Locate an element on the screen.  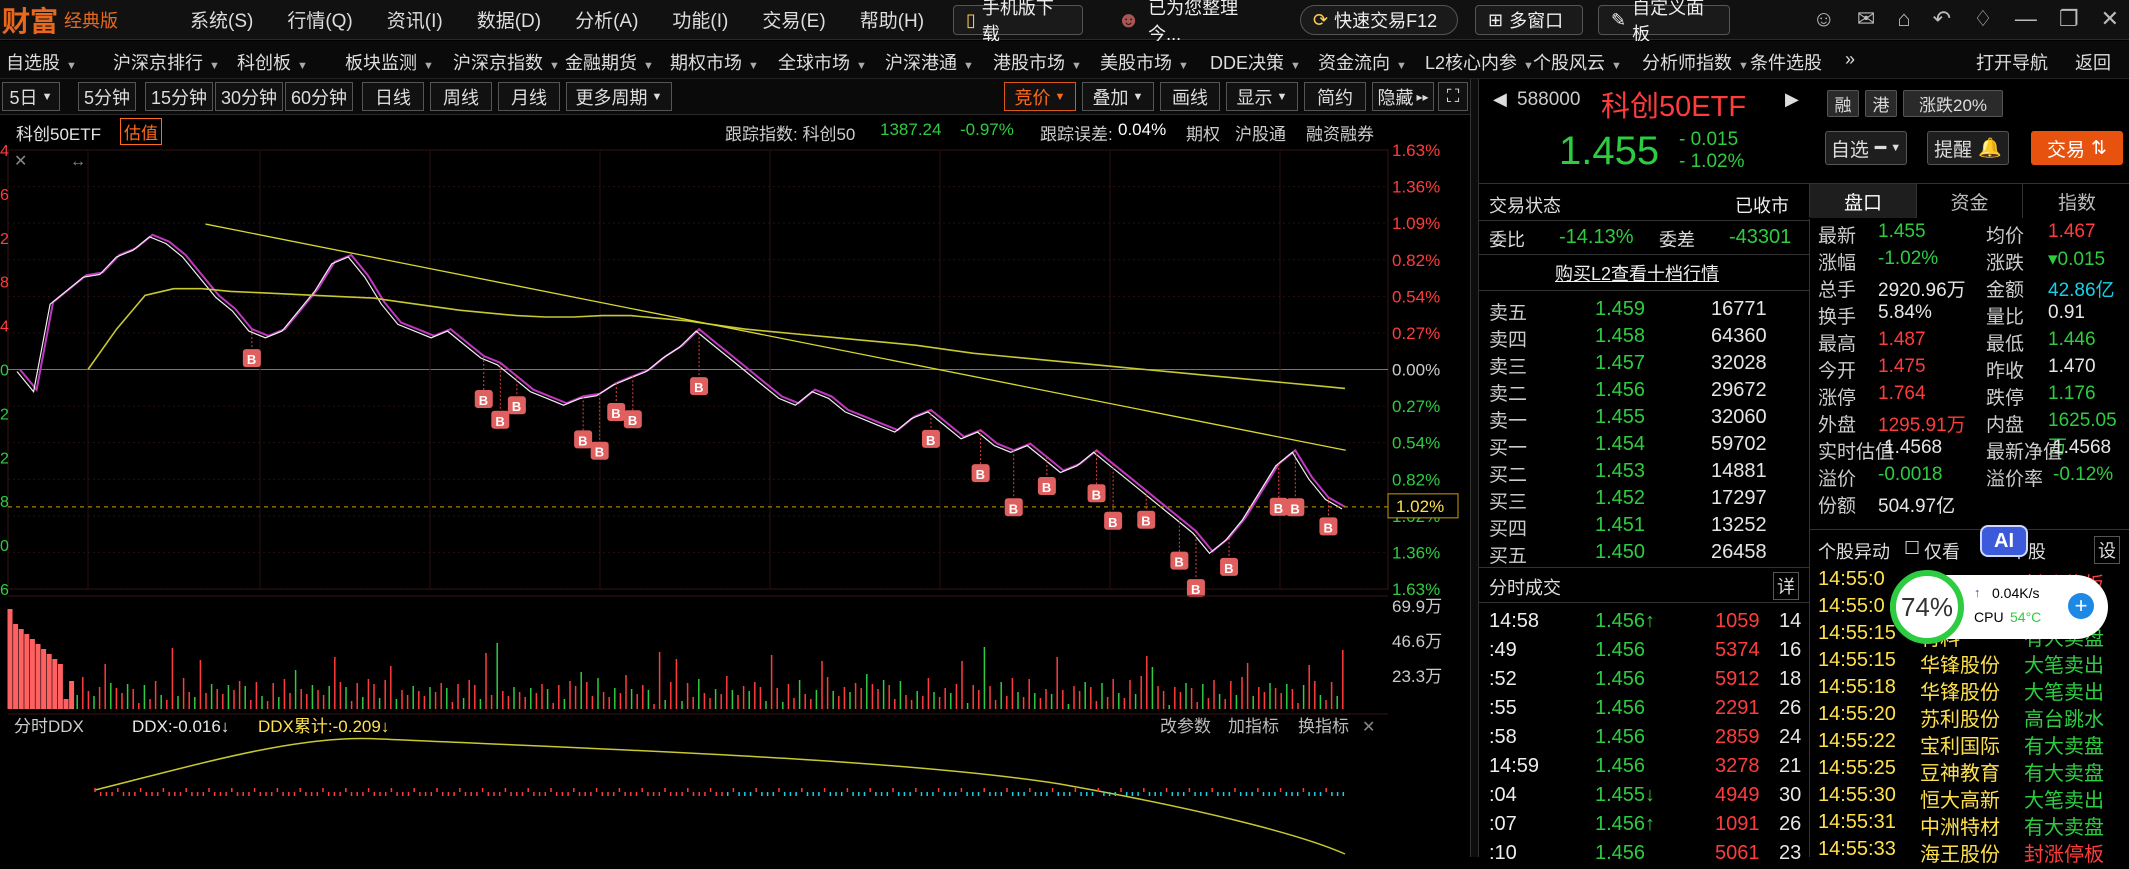
tool-simple: 简约 is located at coordinates (1335, 96).